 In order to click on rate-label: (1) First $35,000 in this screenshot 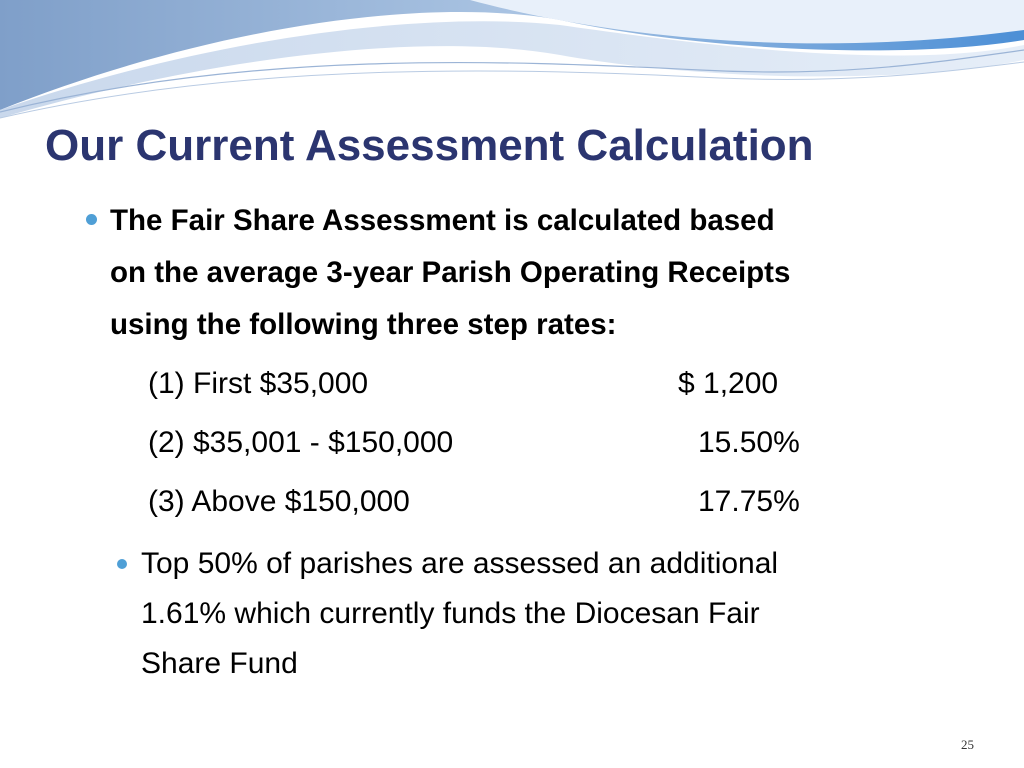, I will do `click(258, 383)`.